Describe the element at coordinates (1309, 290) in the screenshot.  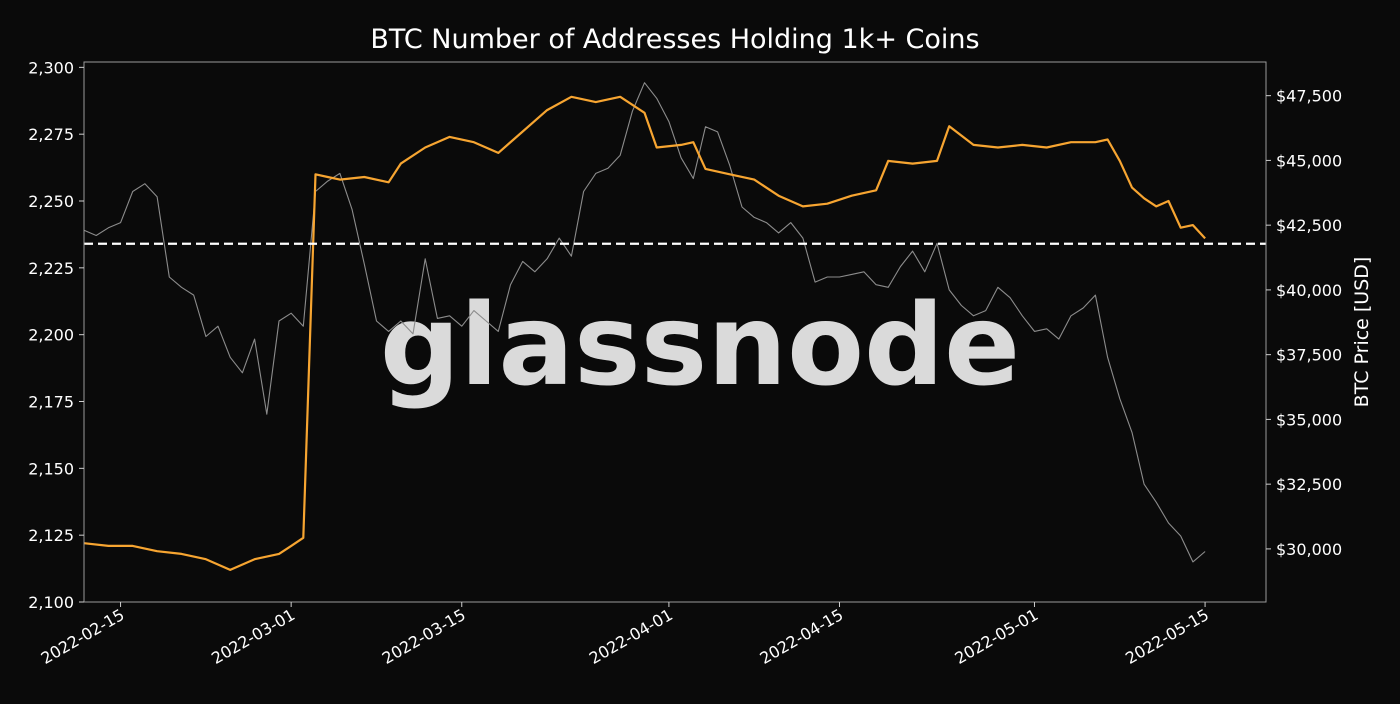
I see `y-right-tick-label: $40,000` at that location.